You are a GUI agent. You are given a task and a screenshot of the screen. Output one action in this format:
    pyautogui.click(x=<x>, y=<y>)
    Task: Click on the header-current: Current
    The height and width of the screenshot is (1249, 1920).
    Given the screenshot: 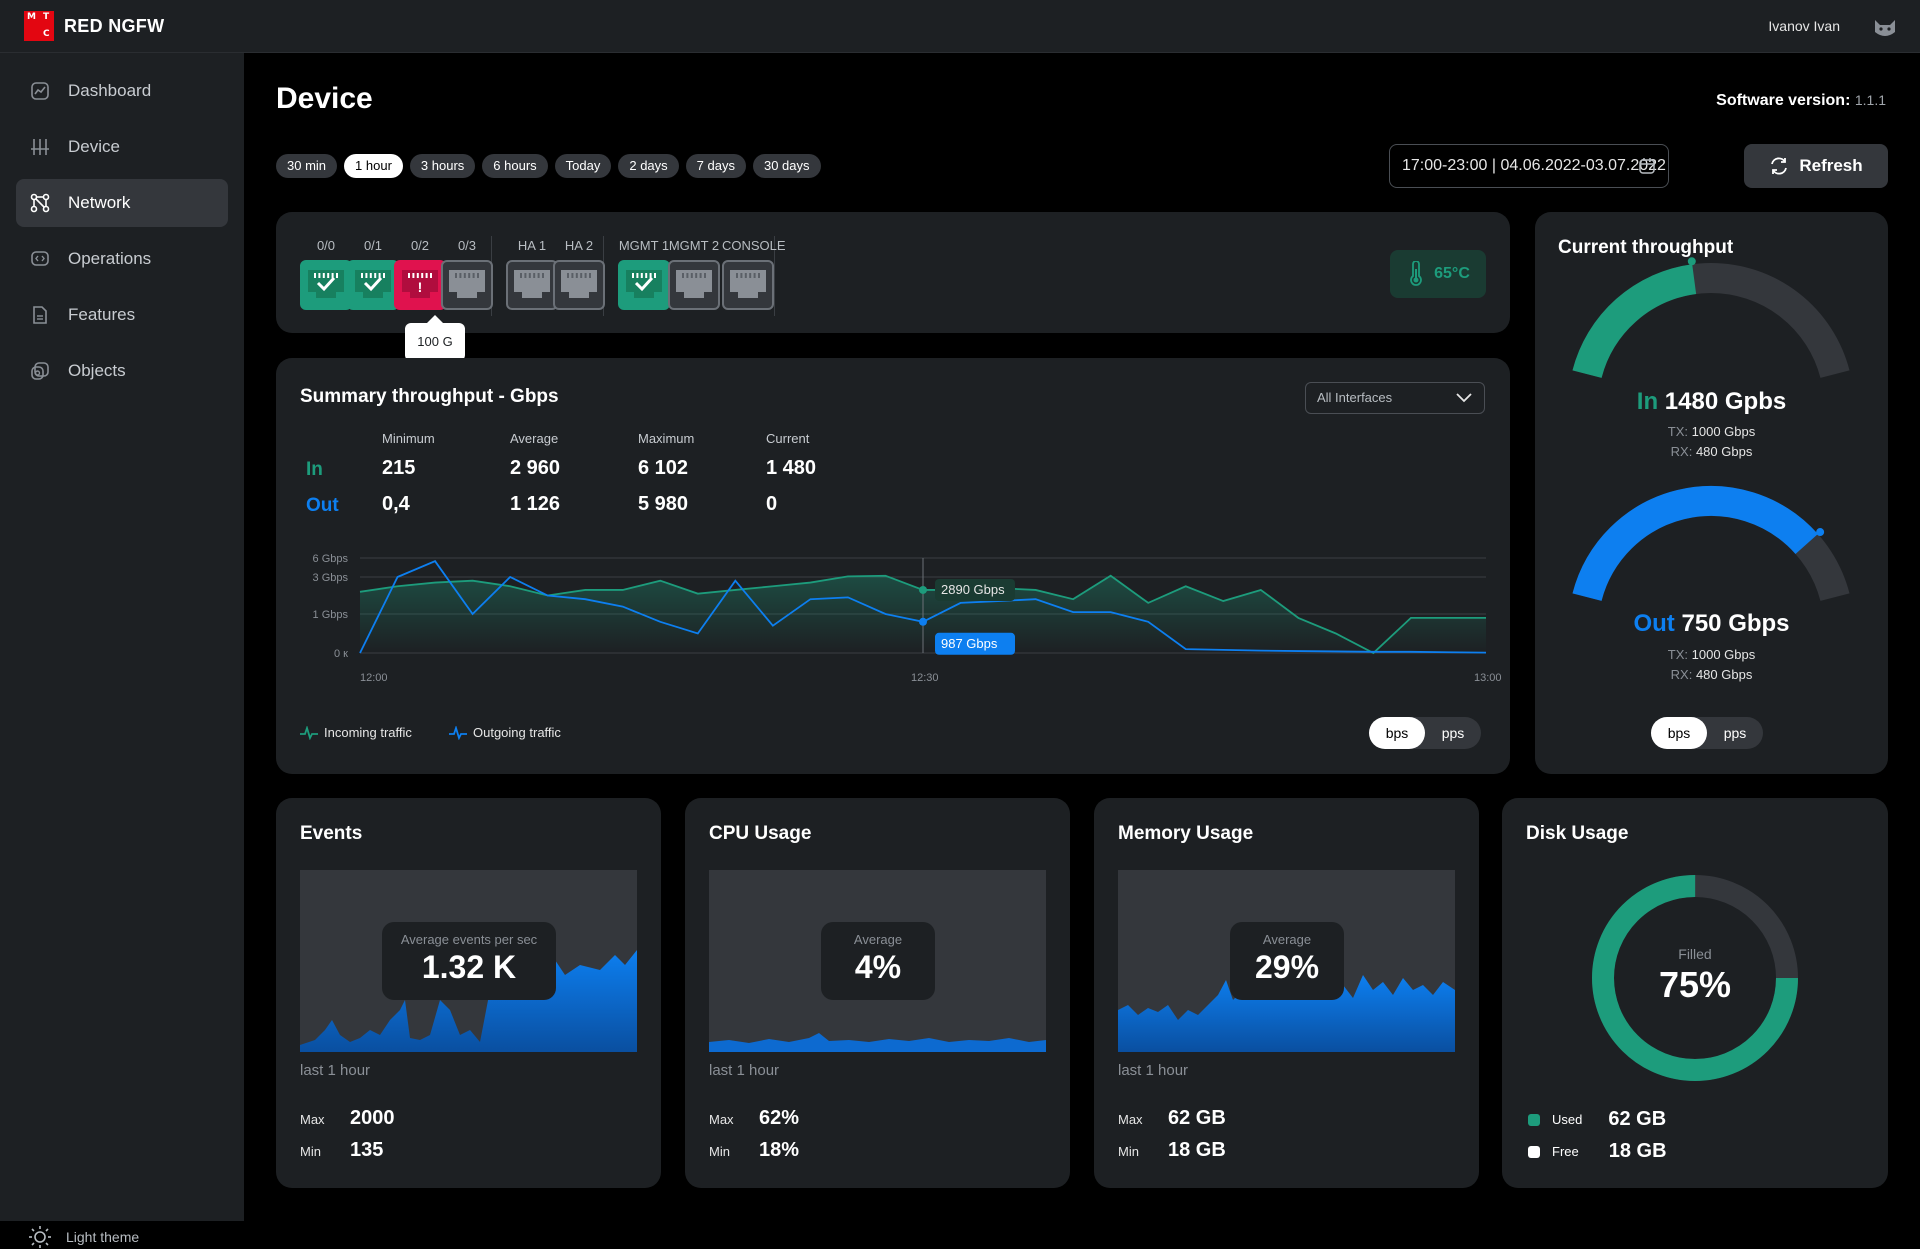 What is the action you would take?
    pyautogui.click(x=788, y=438)
    